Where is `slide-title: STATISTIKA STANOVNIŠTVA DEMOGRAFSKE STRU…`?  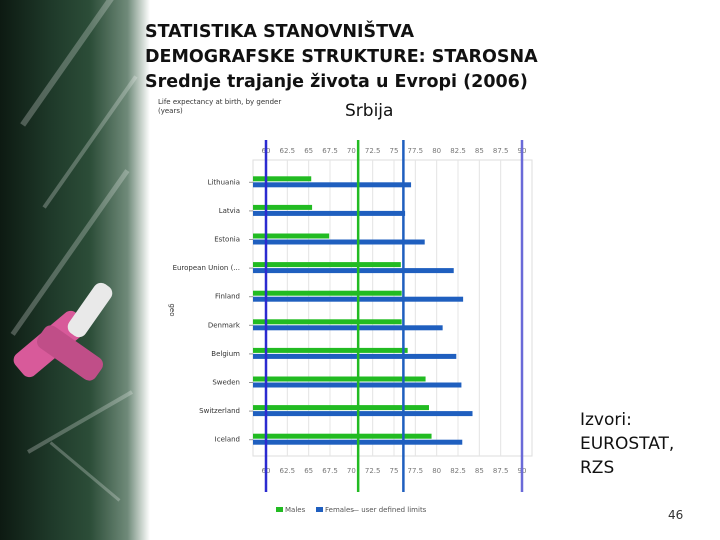
slide-title: STATISTIKA STANOVNIŠTVA DEMOGRAFSKE STRU… is located at coordinates (380, 57).